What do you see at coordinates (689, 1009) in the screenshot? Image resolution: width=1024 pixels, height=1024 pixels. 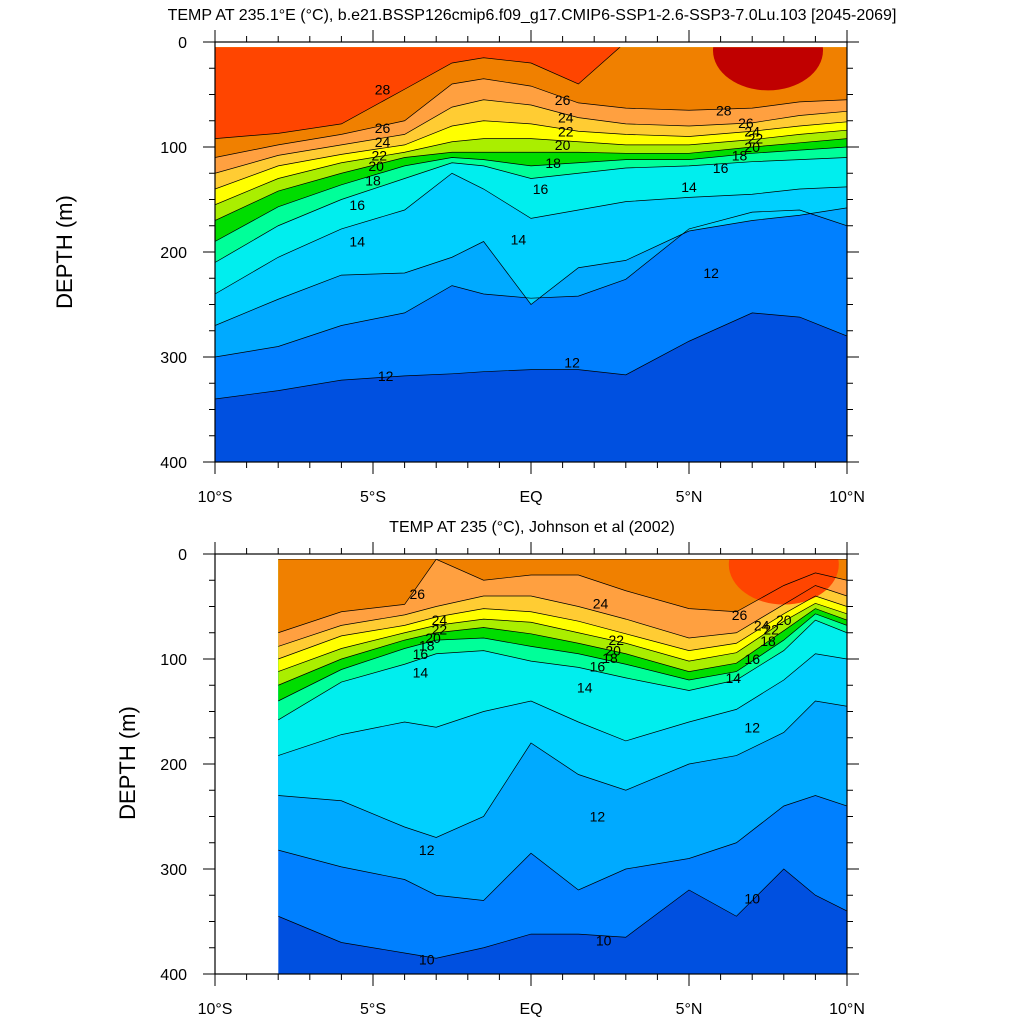 I see `x-tick-label: 5°N` at bounding box center [689, 1009].